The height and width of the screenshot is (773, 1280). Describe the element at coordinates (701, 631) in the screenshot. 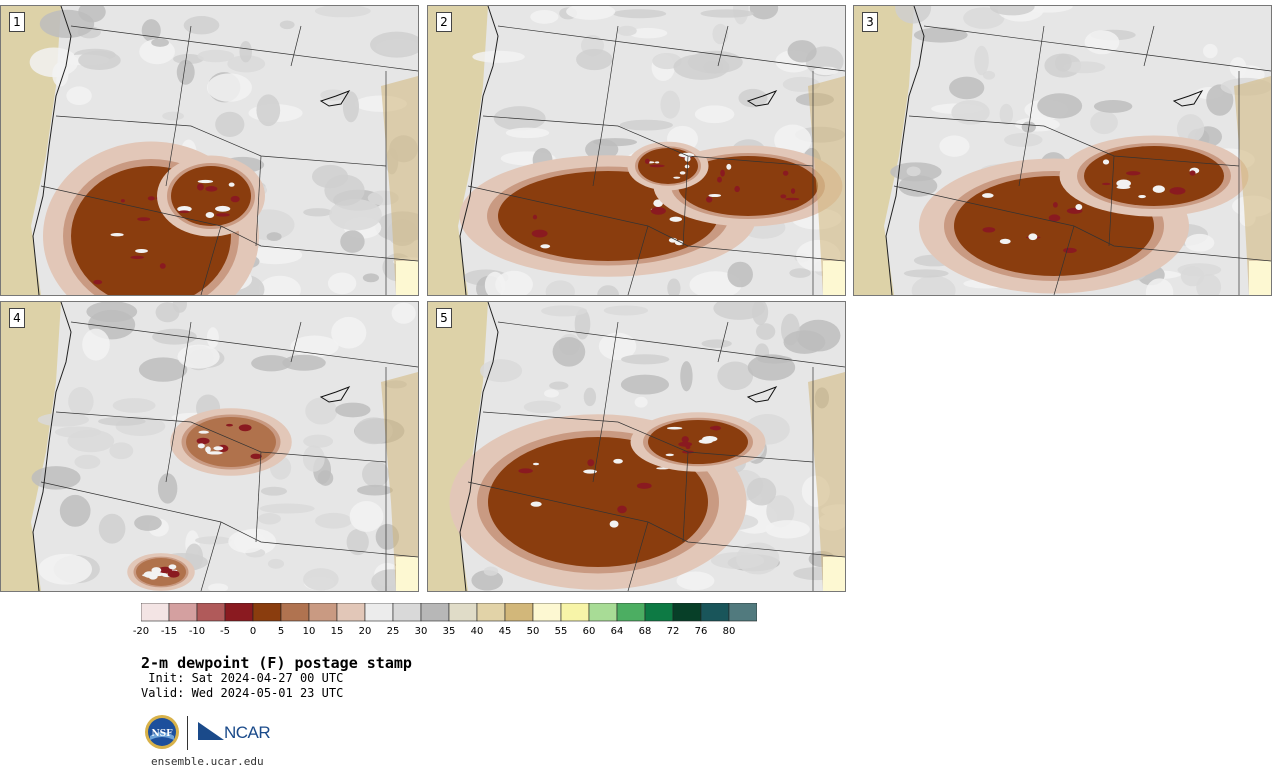

I see `colorbar-tick-label: 76` at that location.